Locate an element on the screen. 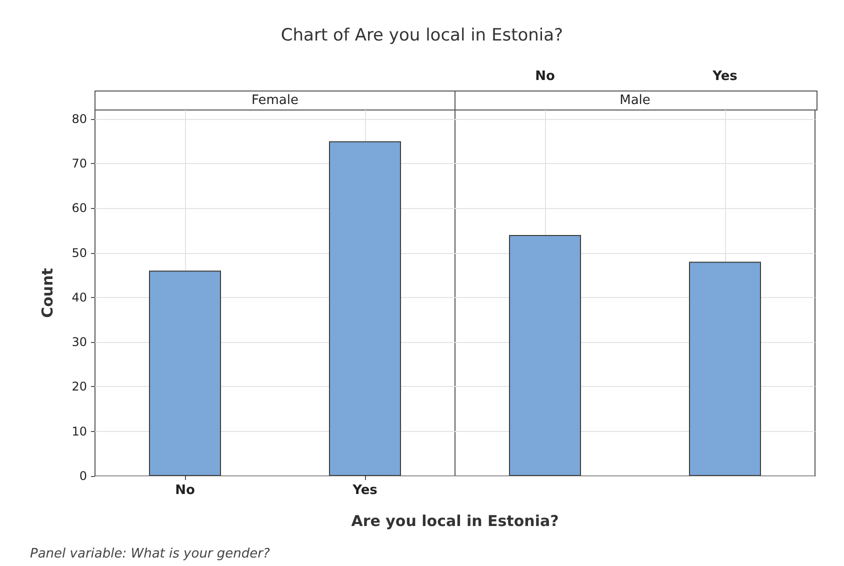  y-tick-label: 60 is located at coordinates (79, 208).